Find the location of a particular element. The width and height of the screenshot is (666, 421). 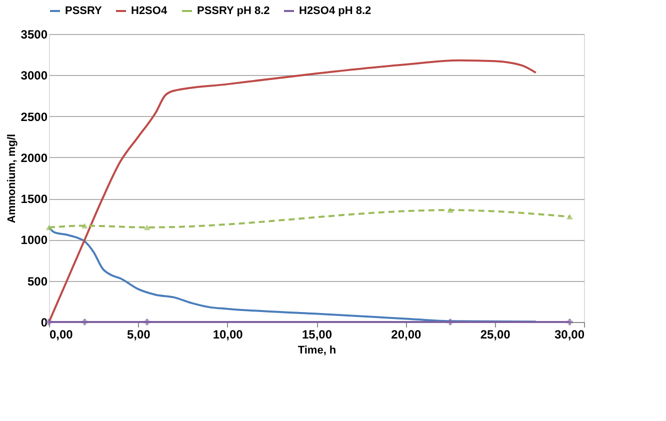

x-tick-label: 0,00 is located at coordinates (62, 335).